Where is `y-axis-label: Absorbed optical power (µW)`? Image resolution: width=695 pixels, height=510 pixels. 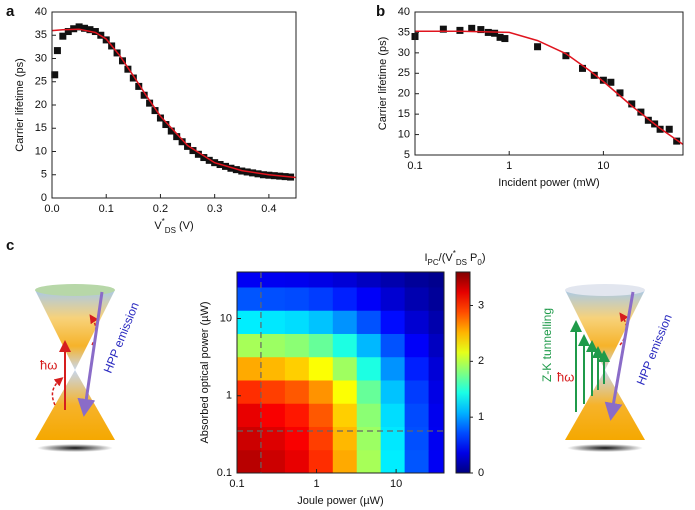 y-axis-label: Absorbed optical power (µW) is located at coordinates (205, 372).